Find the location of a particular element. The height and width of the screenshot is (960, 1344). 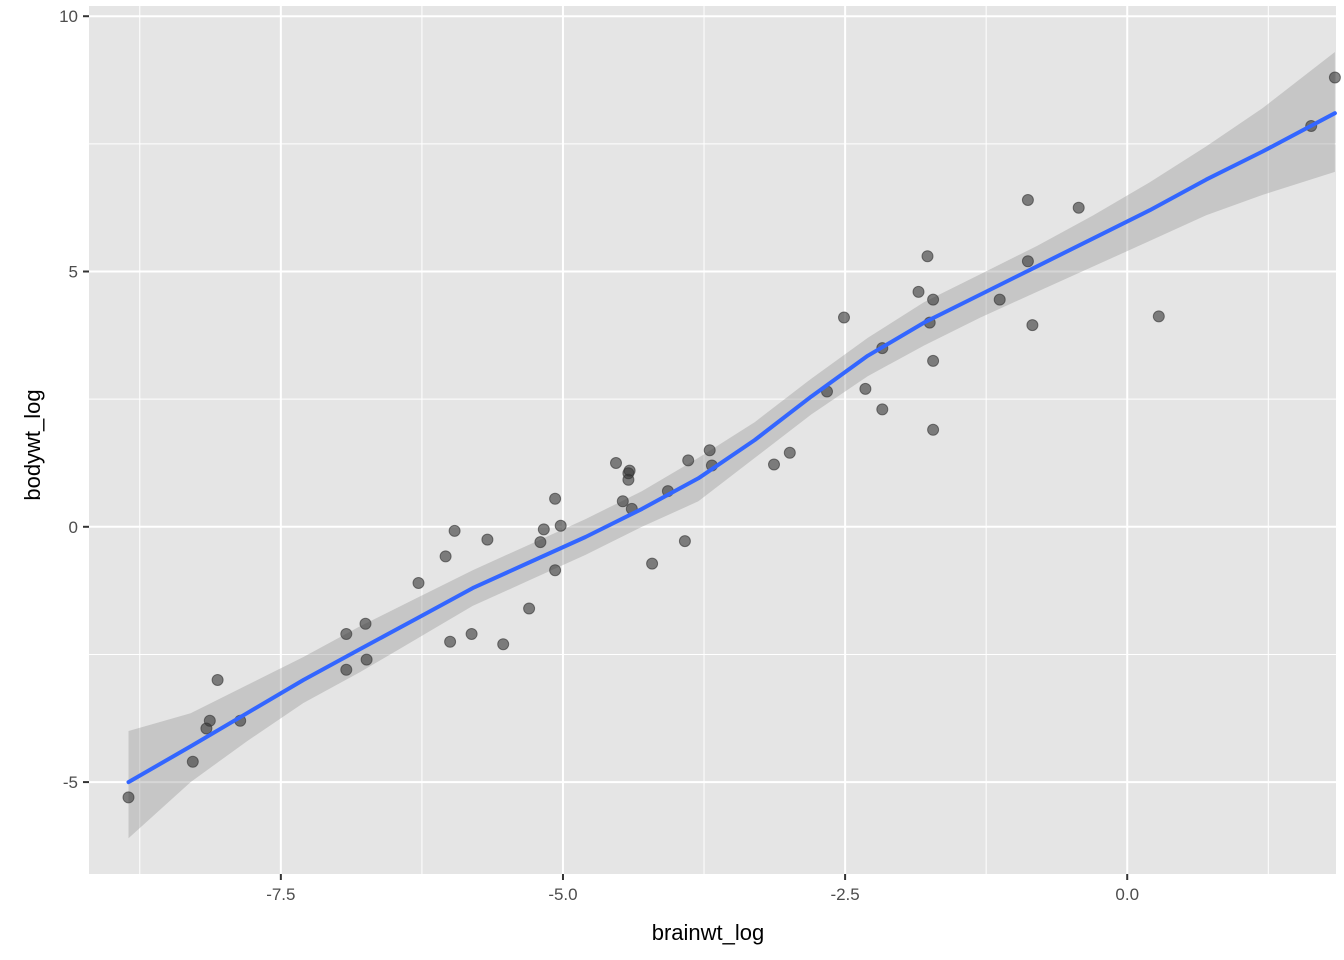

y-axis-title: bodywt_log is located at coordinates (32, 444).